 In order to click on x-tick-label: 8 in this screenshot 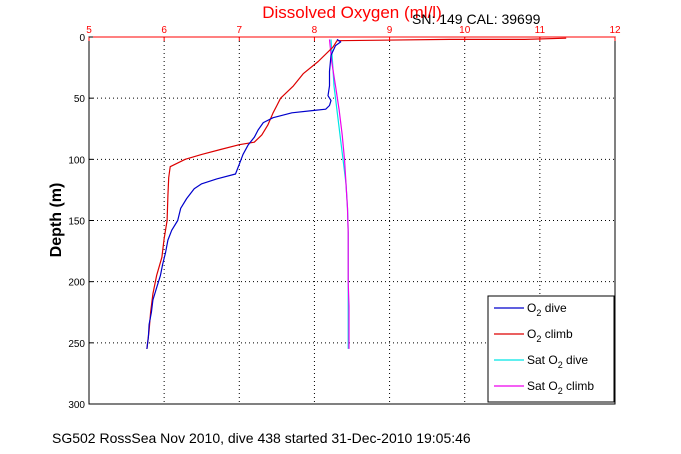, I will do `click(315, 30)`.